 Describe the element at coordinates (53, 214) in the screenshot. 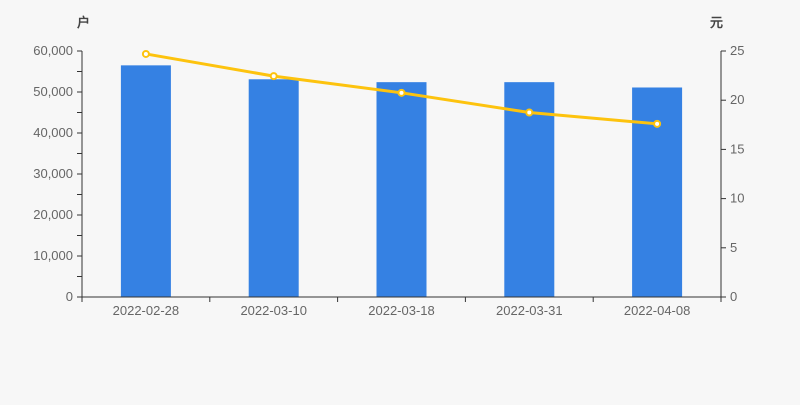

I see `left-axis-tick-label: 20,000` at that location.